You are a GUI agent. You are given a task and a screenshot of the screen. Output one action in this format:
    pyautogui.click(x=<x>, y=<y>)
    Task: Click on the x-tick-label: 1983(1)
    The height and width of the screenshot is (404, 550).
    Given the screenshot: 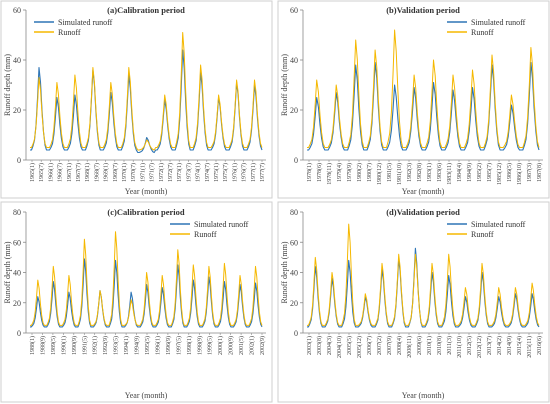 What is the action you would take?
    pyautogui.click(x=429, y=172)
    